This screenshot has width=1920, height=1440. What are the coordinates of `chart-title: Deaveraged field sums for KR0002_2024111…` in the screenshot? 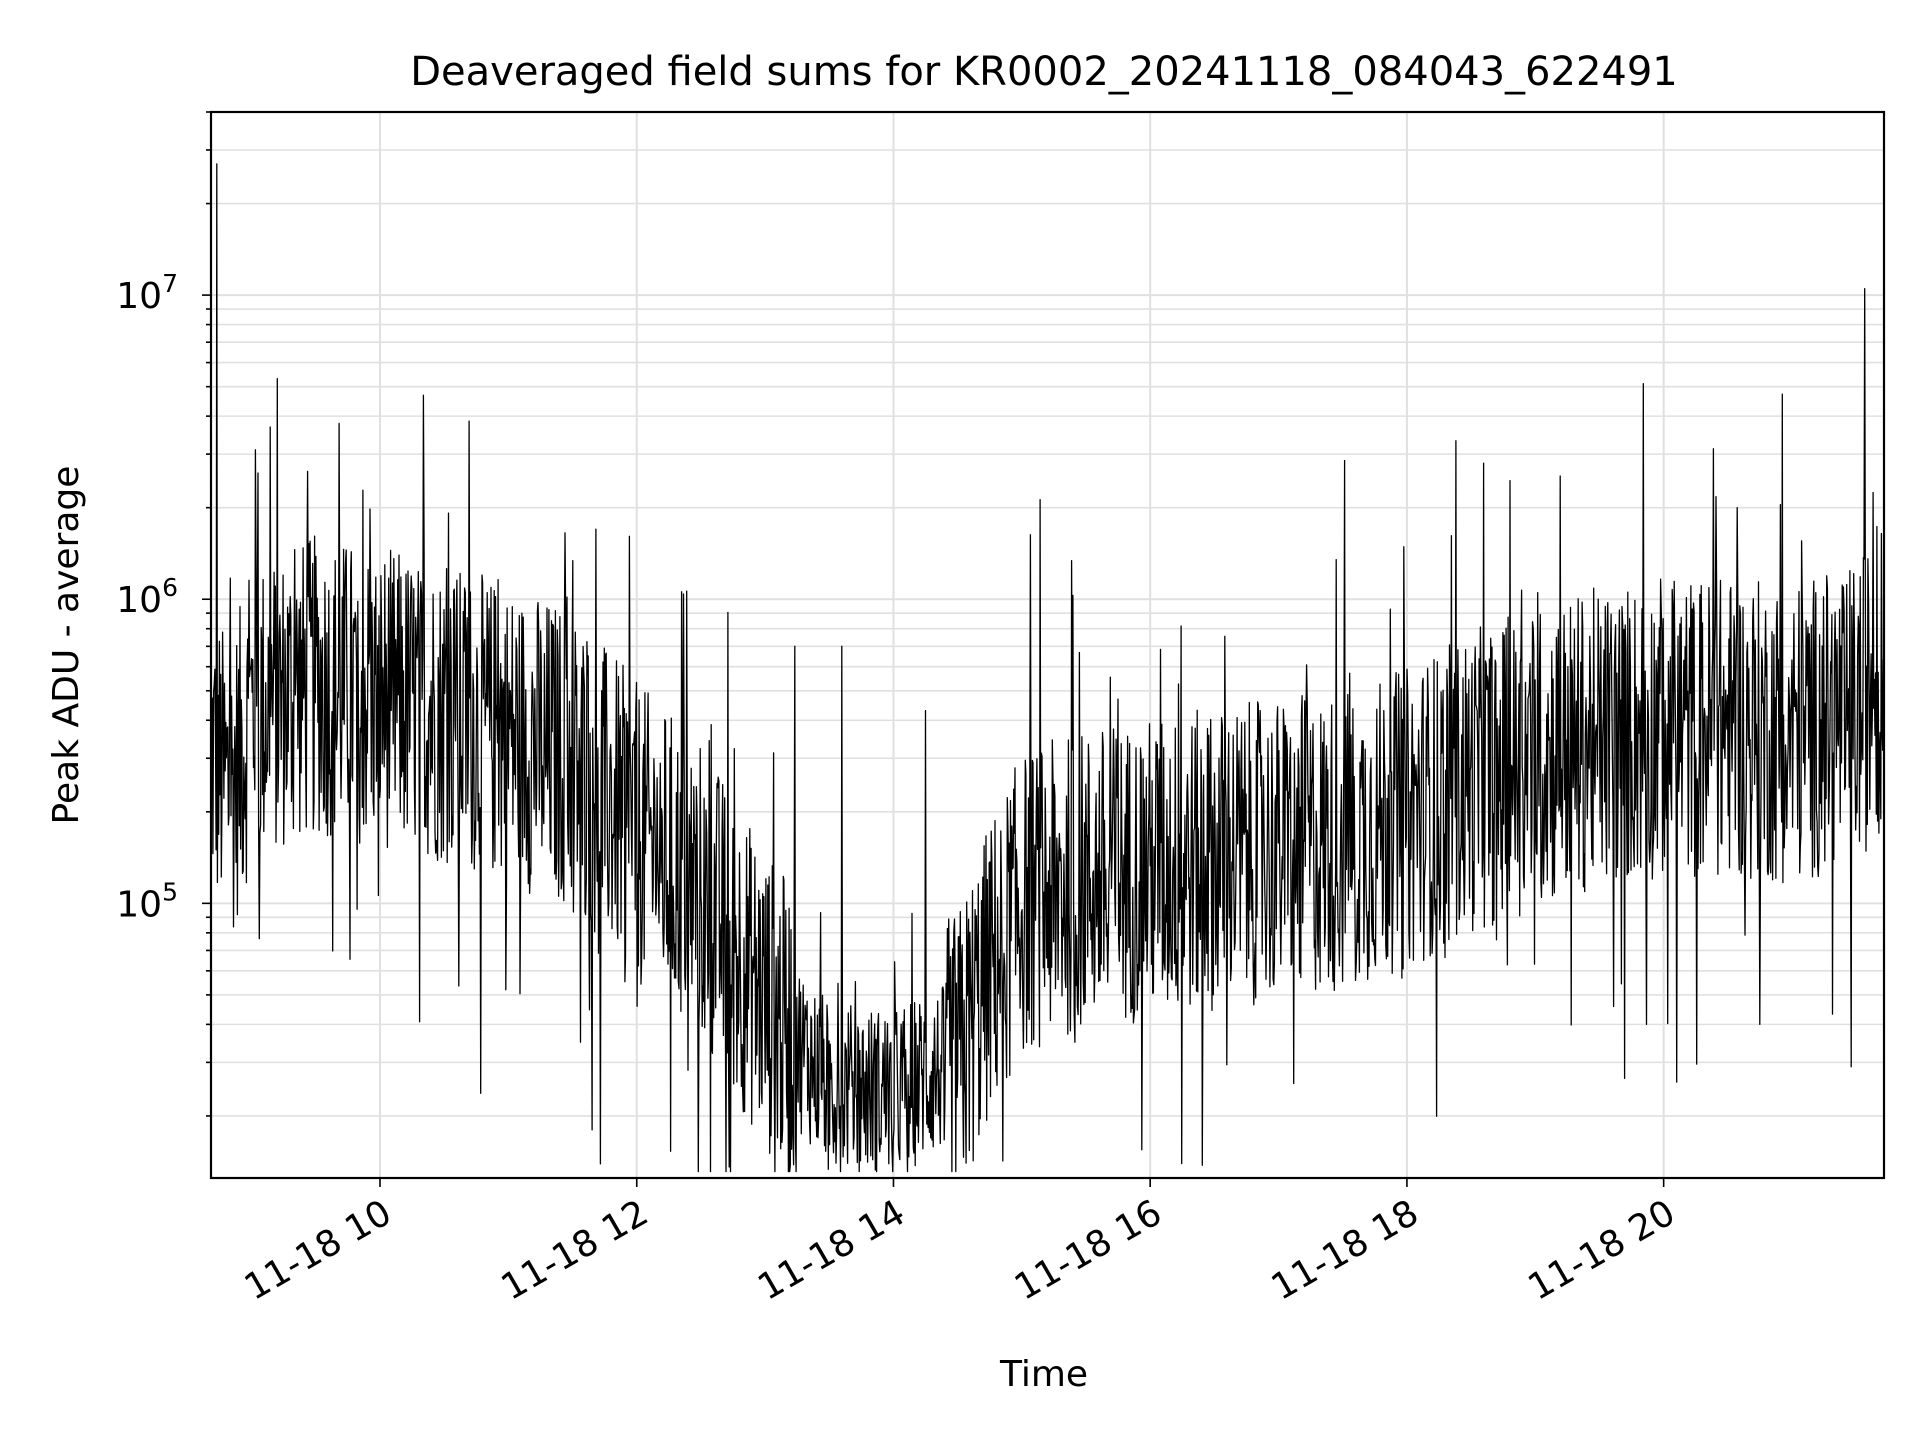 It's located at (1044, 72).